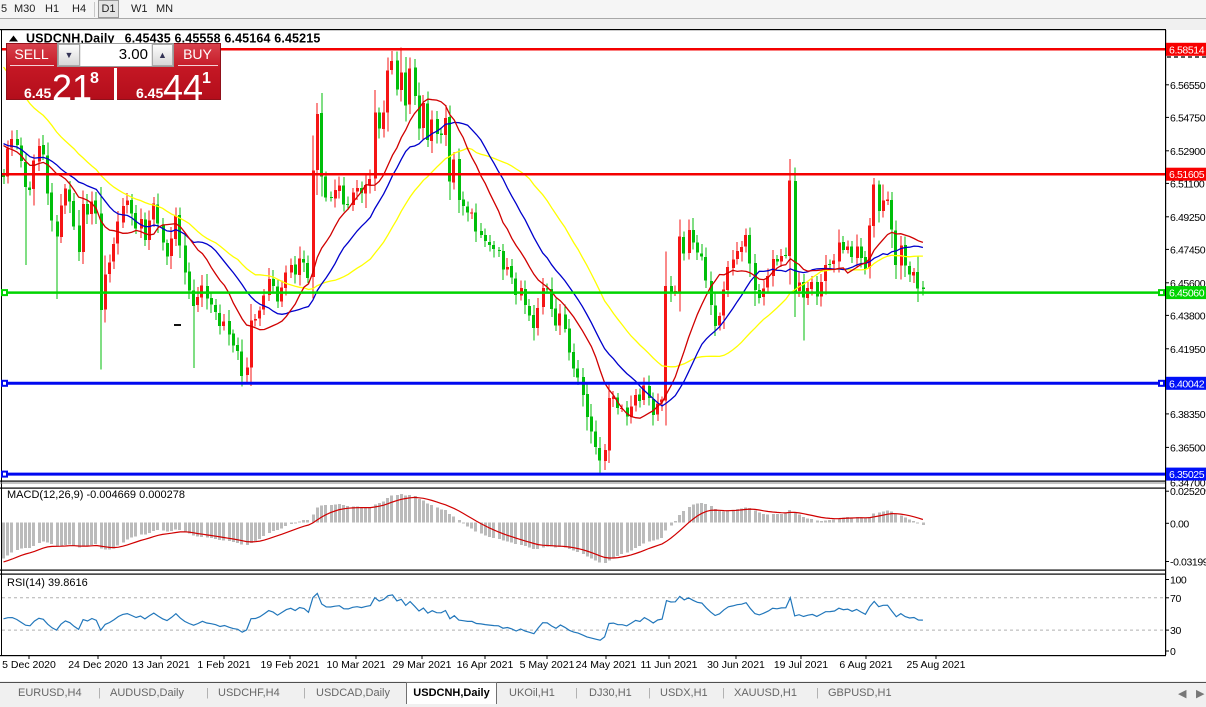 The image size is (1206, 707). I want to click on svg-text: 0.00, so click(1179, 524).